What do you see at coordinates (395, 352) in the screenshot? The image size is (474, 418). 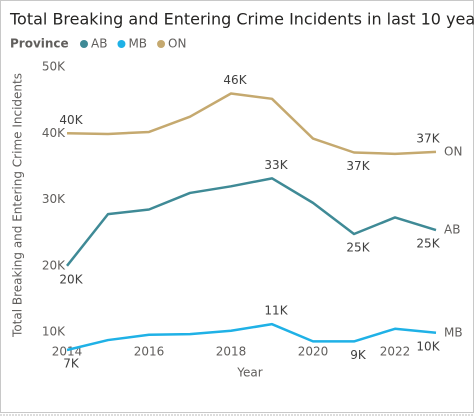 I see `x-tick-label: 2022` at bounding box center [395, 352].